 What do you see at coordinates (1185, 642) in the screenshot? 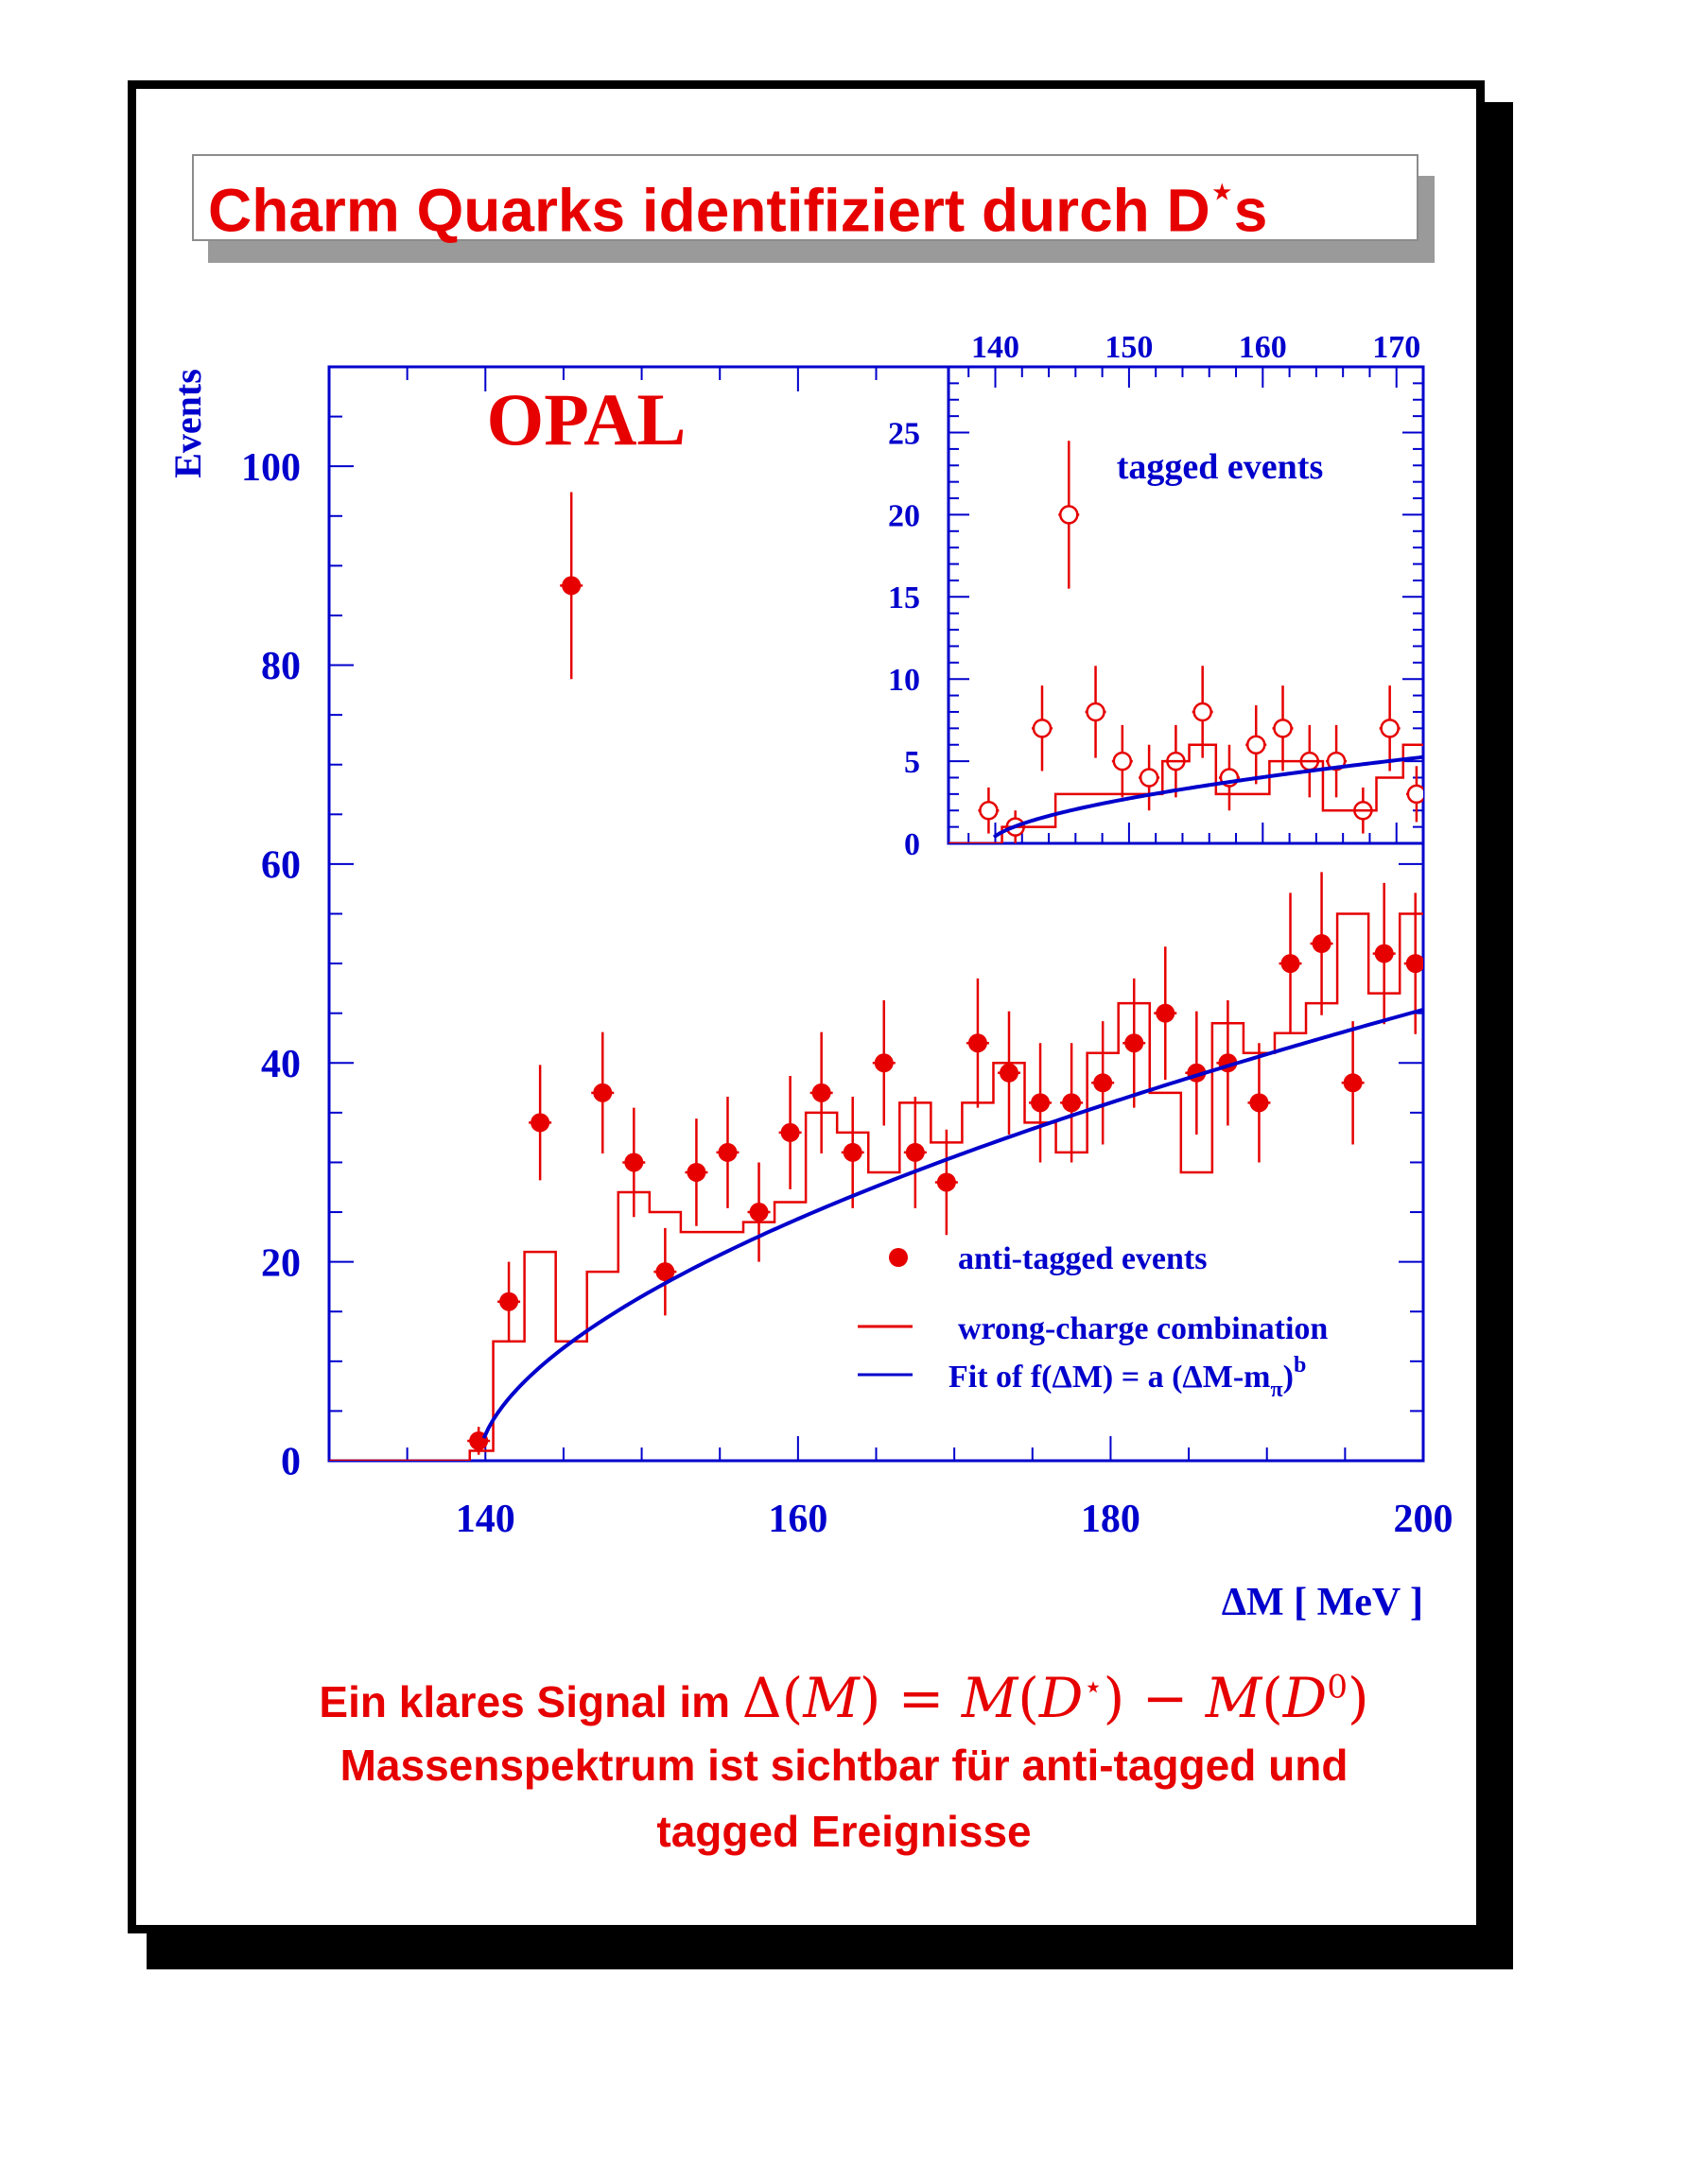
I see `inset-data-group` at bounding box center [1185, 642].